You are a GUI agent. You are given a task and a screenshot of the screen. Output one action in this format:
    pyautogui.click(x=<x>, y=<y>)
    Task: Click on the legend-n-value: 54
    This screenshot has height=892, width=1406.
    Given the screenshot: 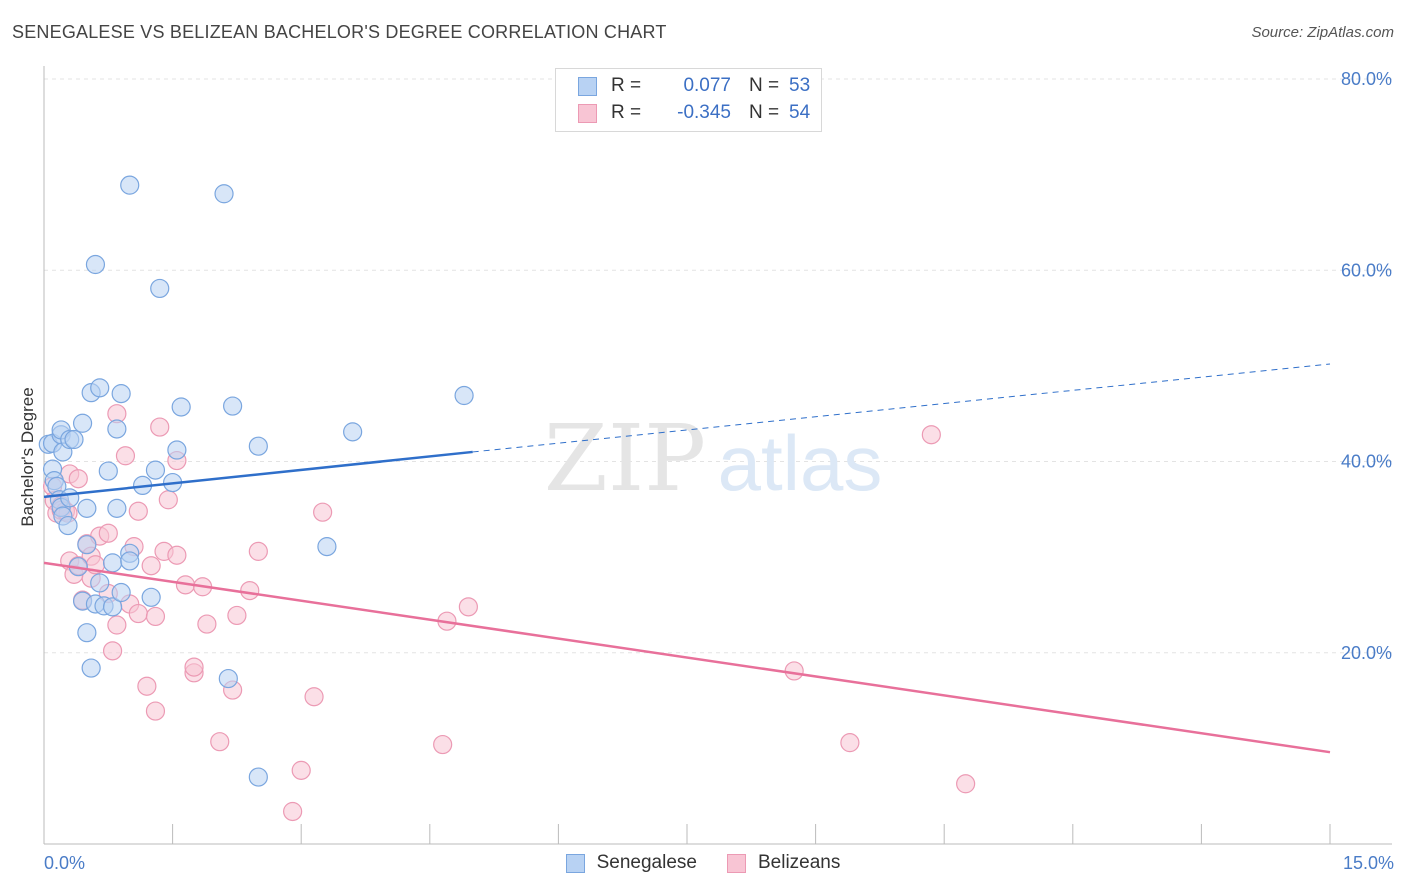 What is the action you would take?
    pyautogui.click(x=800, y=112)
    